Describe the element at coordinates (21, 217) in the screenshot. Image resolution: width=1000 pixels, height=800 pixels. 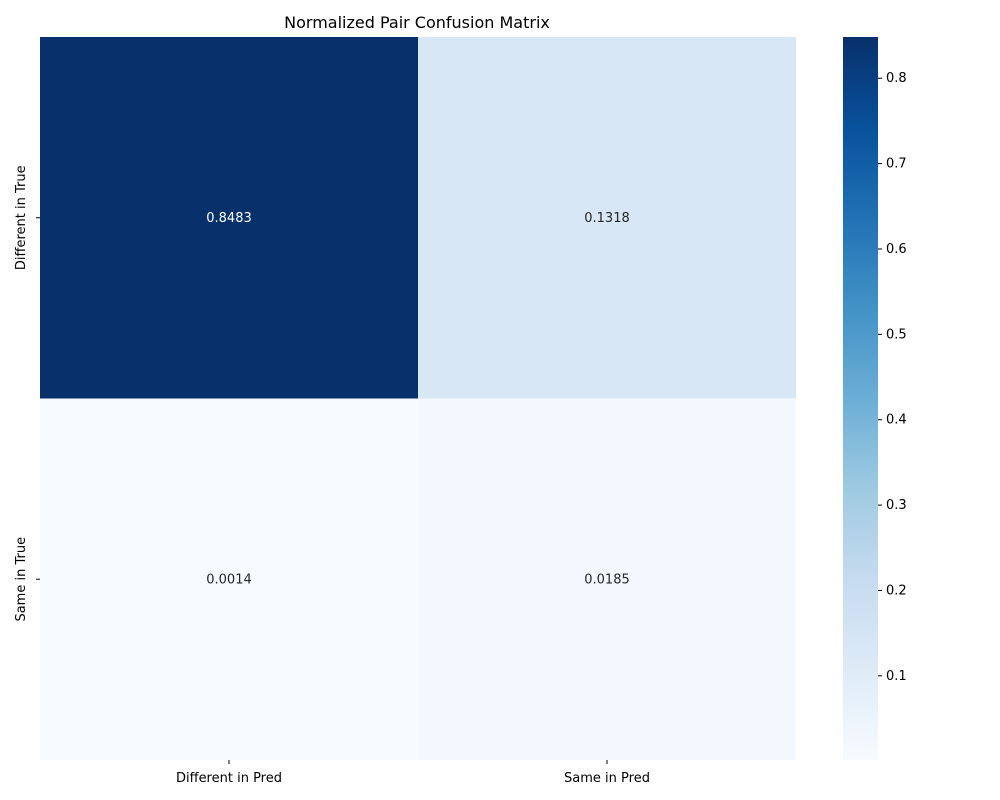
I see `y-tick-label-0: Different in True` at that location.